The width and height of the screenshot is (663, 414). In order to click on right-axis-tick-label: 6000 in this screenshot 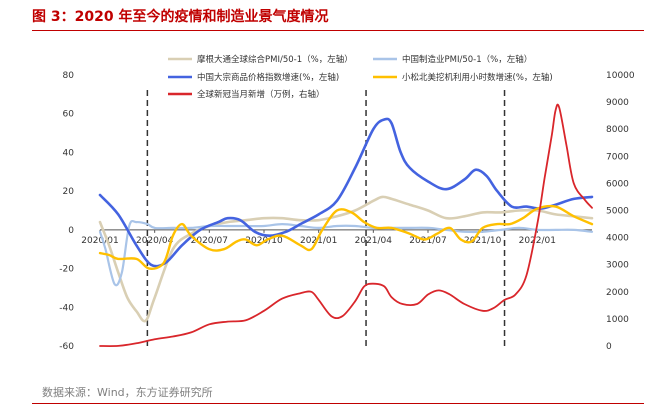, I will do `click(617, 184)`.